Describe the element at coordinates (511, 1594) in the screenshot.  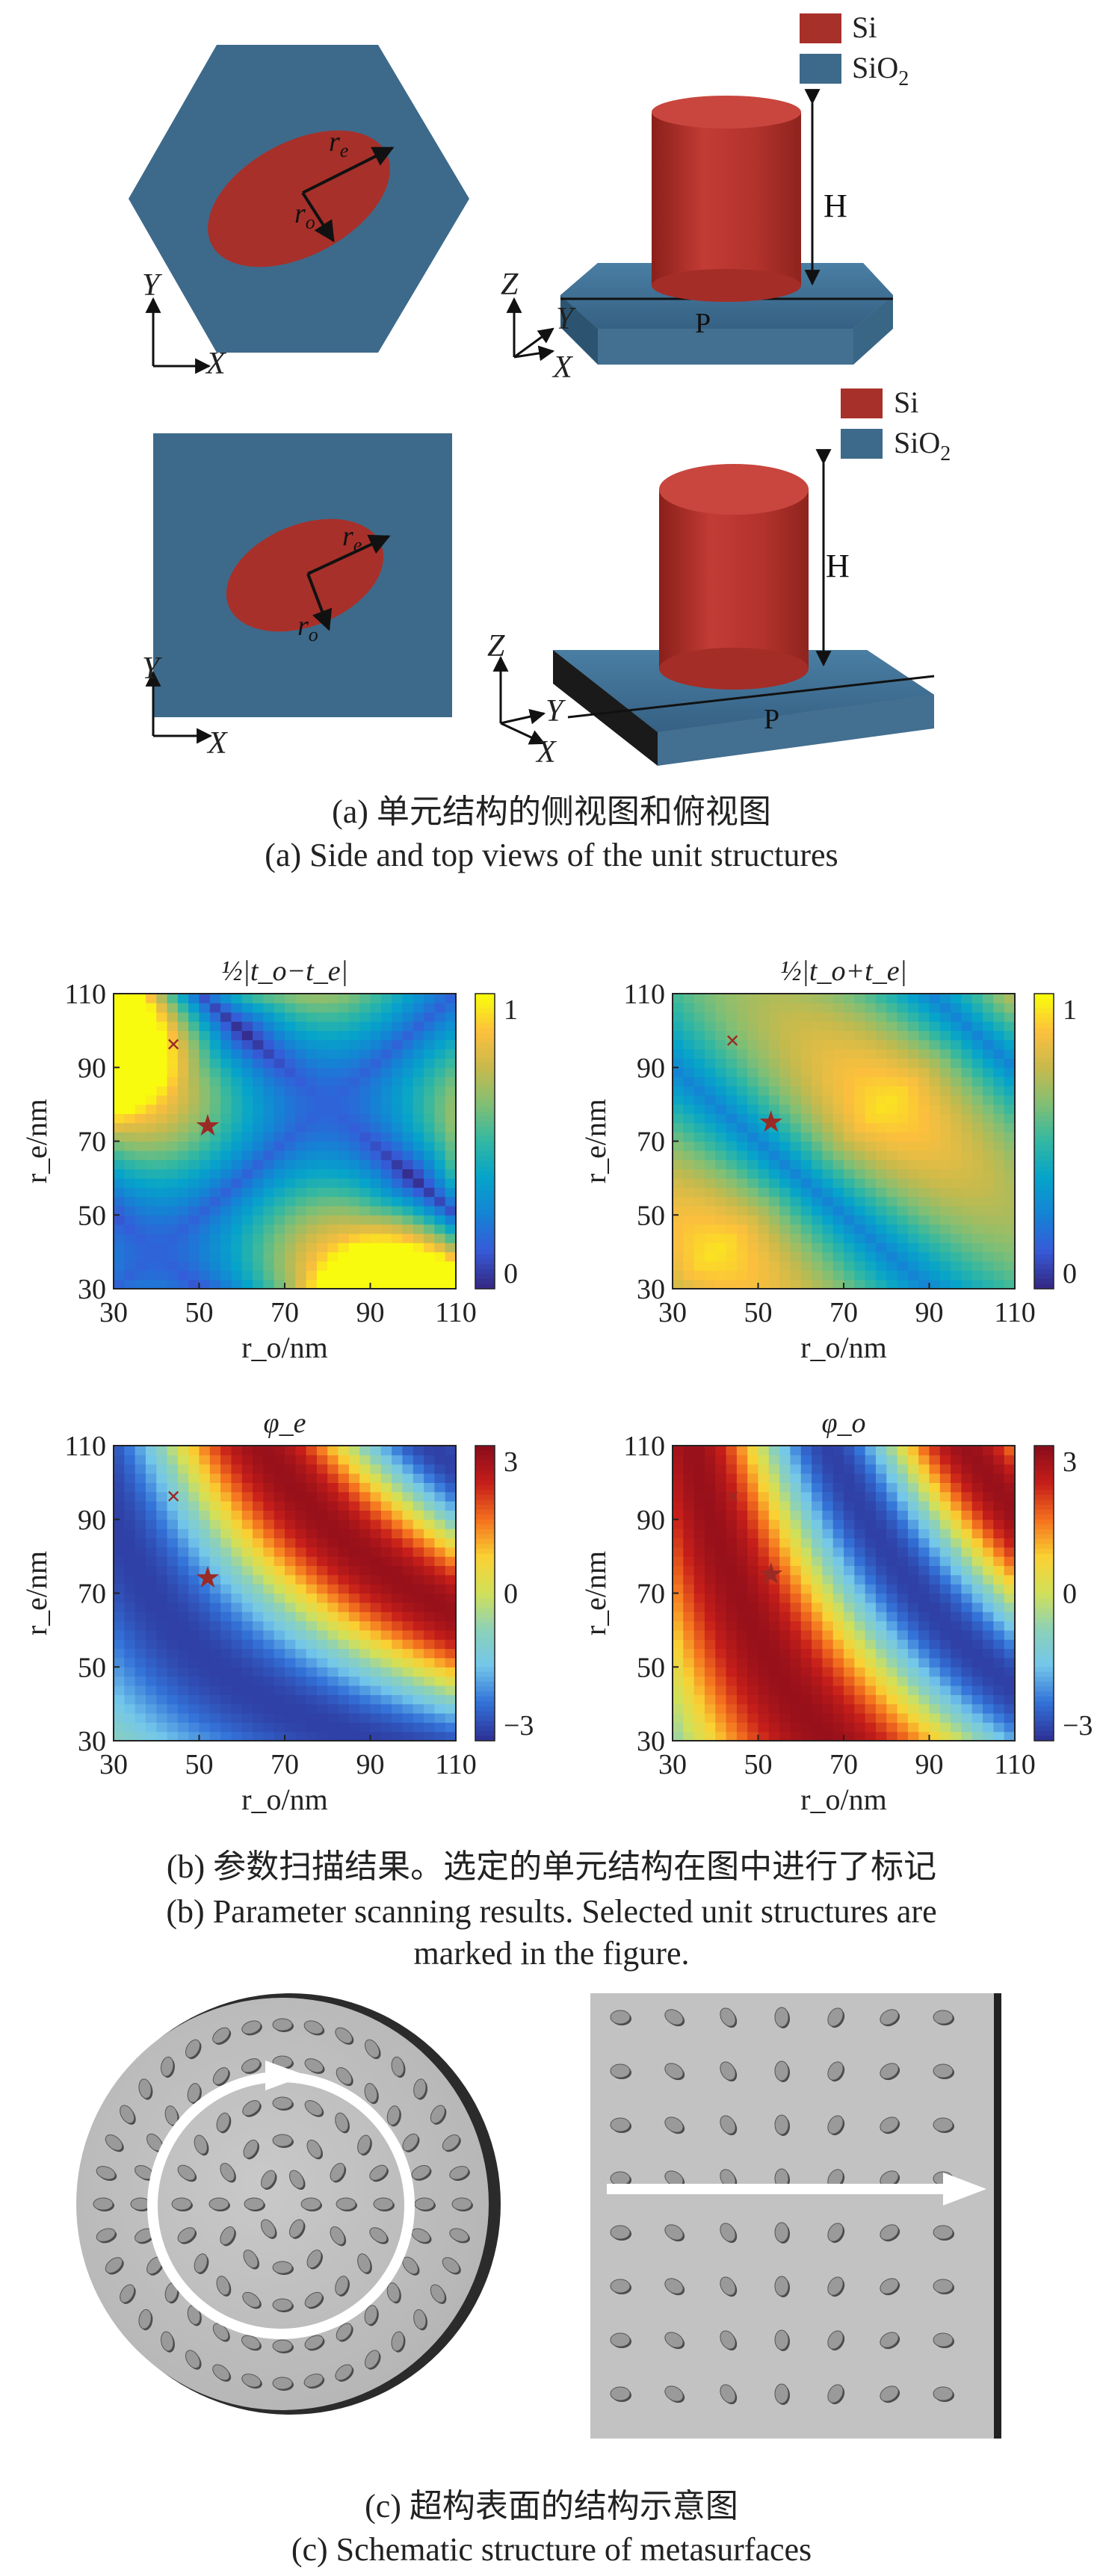
I see `colorbar-tick-label: 0` at that location.